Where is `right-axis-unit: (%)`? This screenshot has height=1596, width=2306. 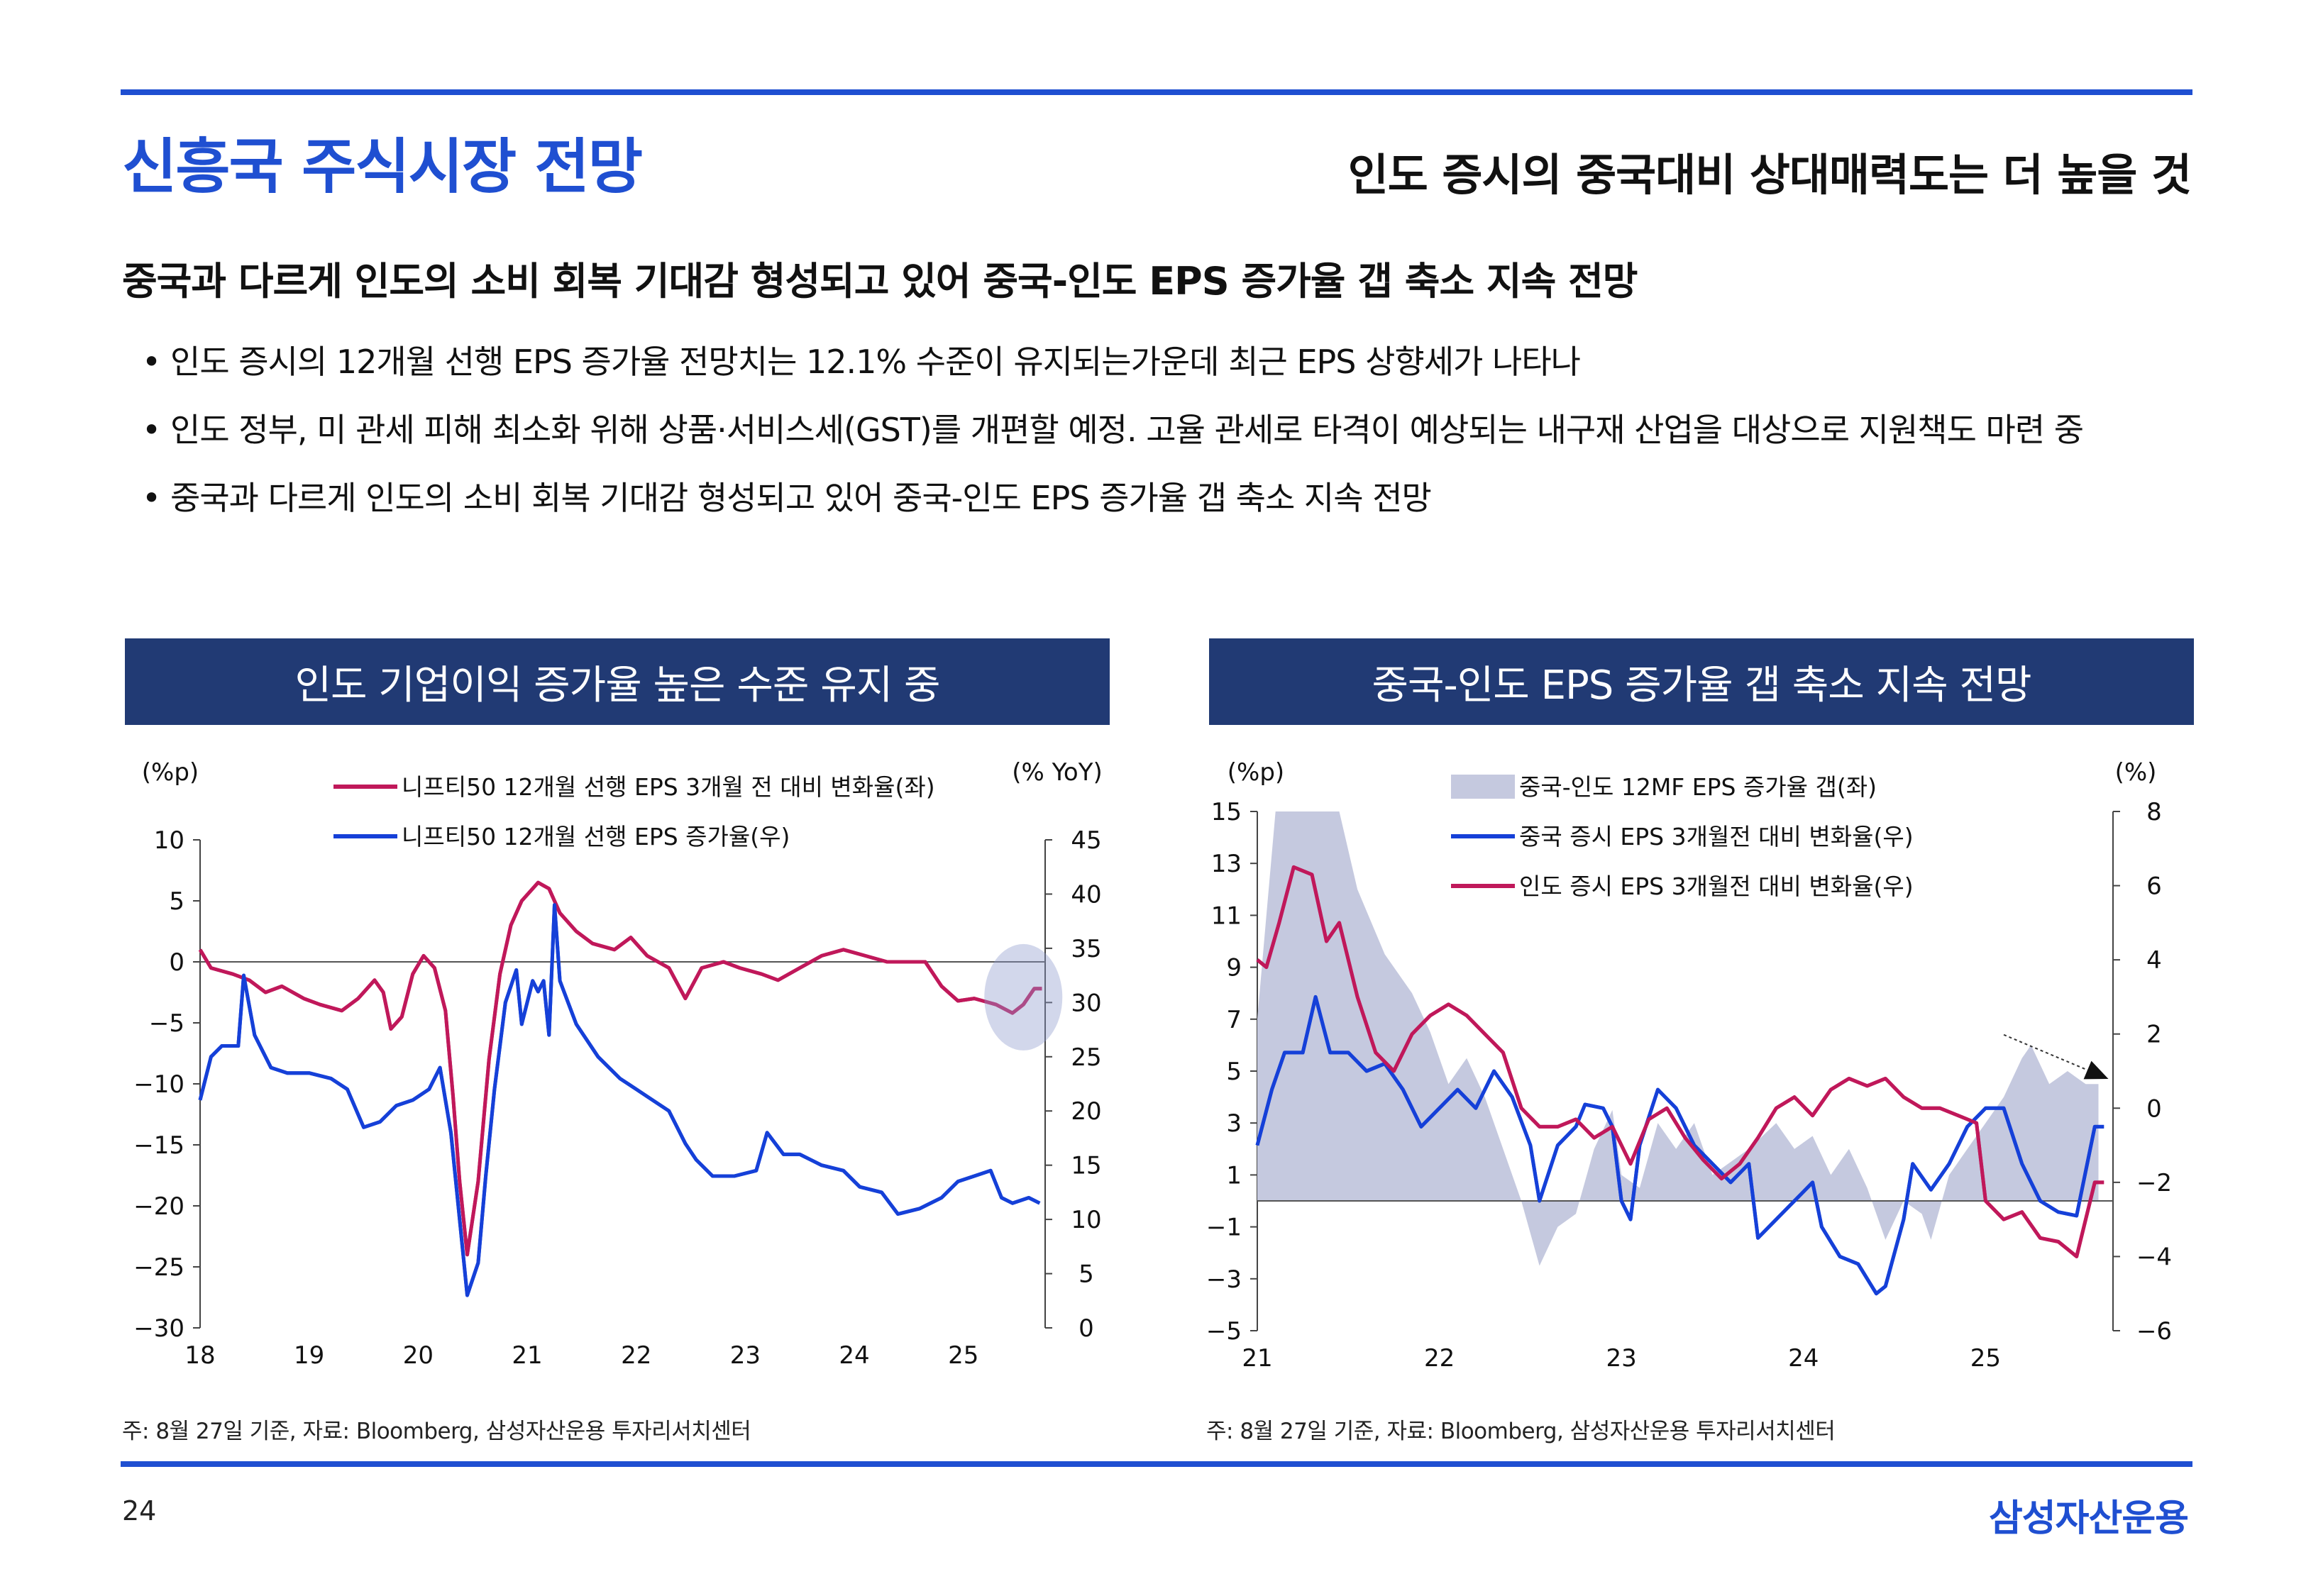
right-axis-unit: (%) is located at coordinates (2136, 772).